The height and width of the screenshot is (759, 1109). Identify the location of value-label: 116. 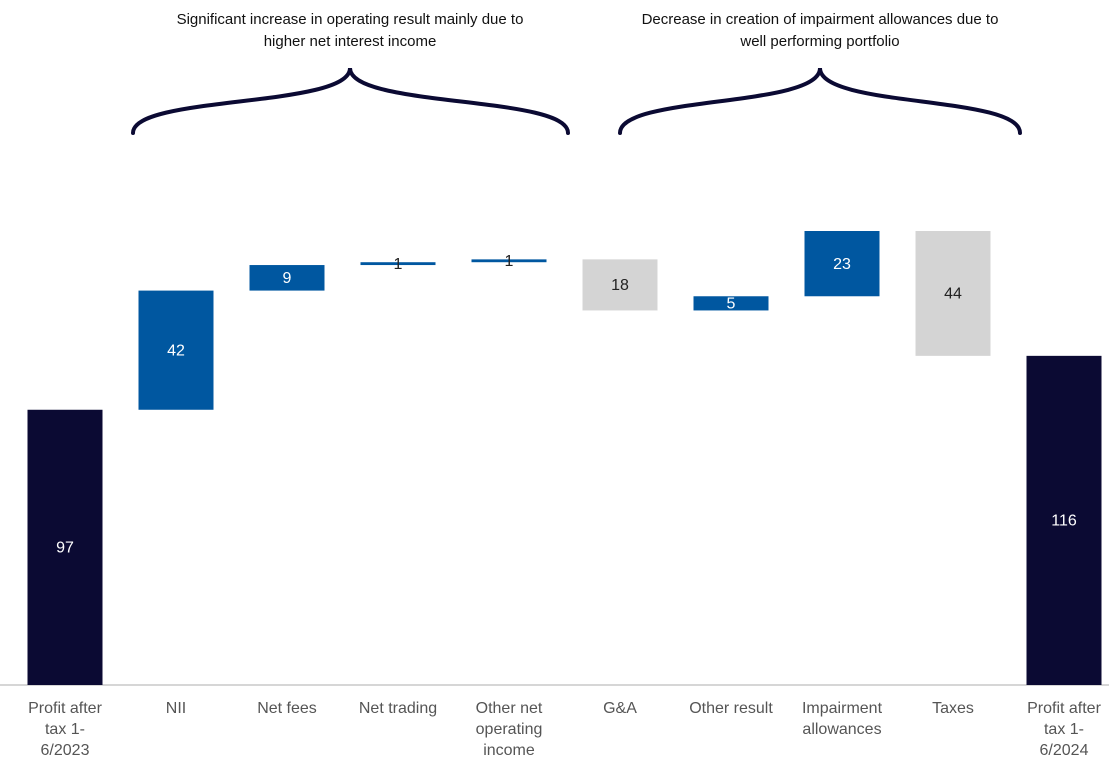
(1064, 521).